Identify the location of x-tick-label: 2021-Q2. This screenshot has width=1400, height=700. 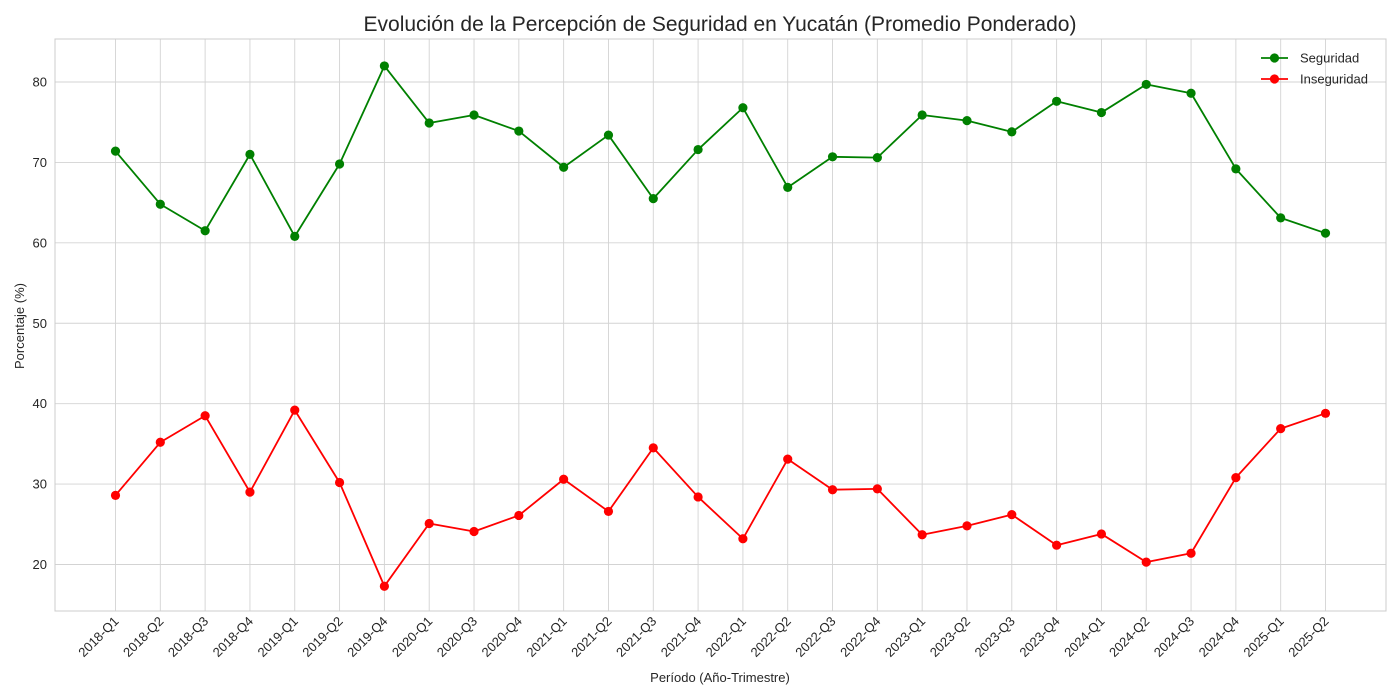
(591, 637).